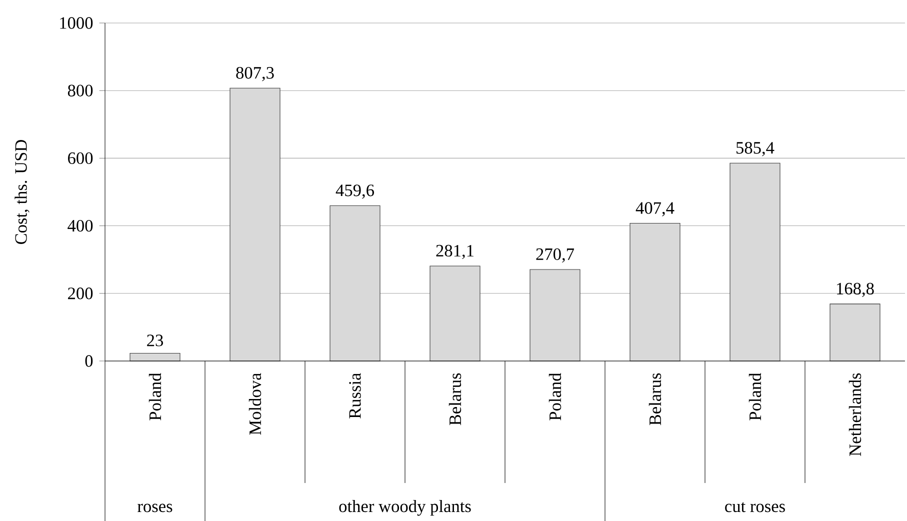 The width and height of the screenshot is (907, 521). Describe the element at coordinates (555, 255) in the screenshot. I see `data-label: 270,7` at that location.